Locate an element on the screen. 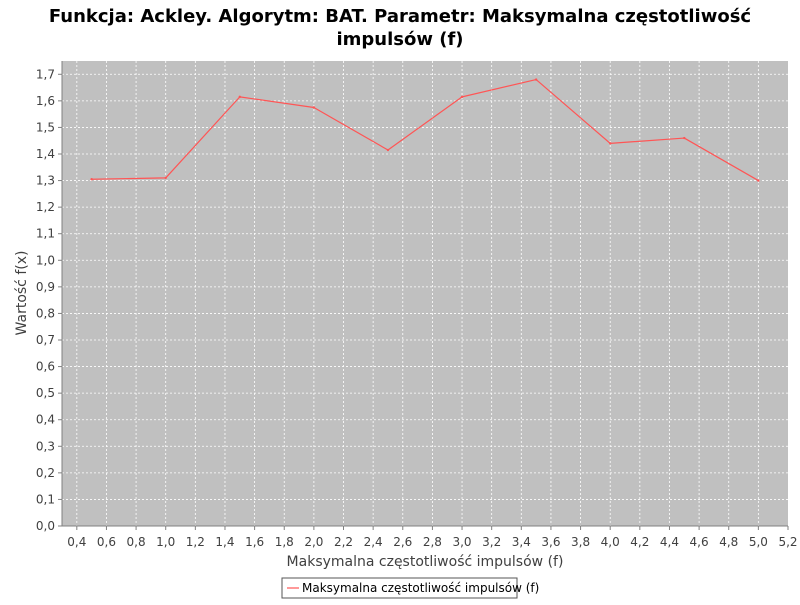 The height and width of the screenshot is (605, 800). y-tick-label: 0,3 is located at coordinates (45, 446).